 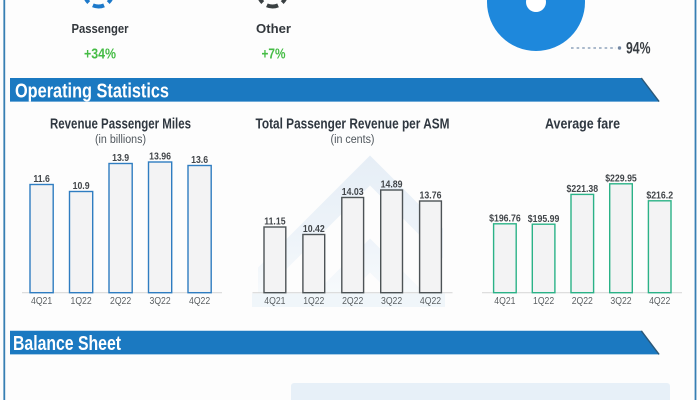 What do you see at coordinates (659, 195) in the screenshot?
I see `svg-text: $216.2` at bounding box center [659, 195].